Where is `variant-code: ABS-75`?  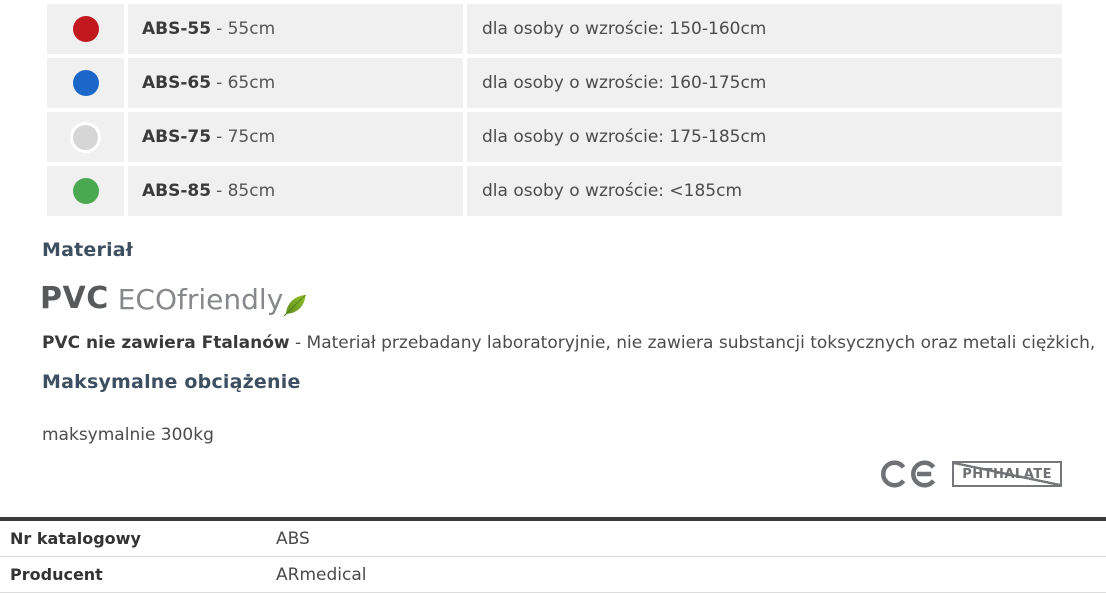
variant-code: ABS-75 is located at coordinates (177, 137).